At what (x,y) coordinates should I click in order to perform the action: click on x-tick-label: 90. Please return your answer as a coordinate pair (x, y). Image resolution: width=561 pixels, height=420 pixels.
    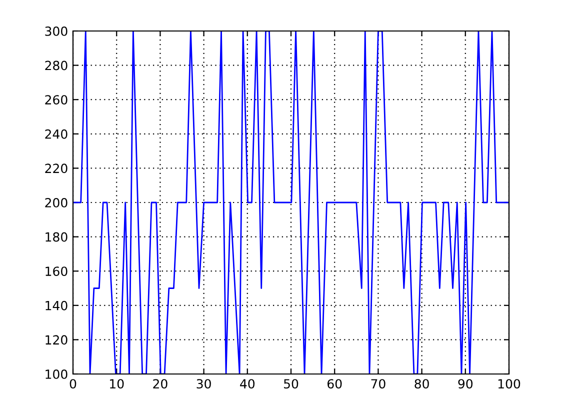
    Looking at the image, I should click on (465, 384).